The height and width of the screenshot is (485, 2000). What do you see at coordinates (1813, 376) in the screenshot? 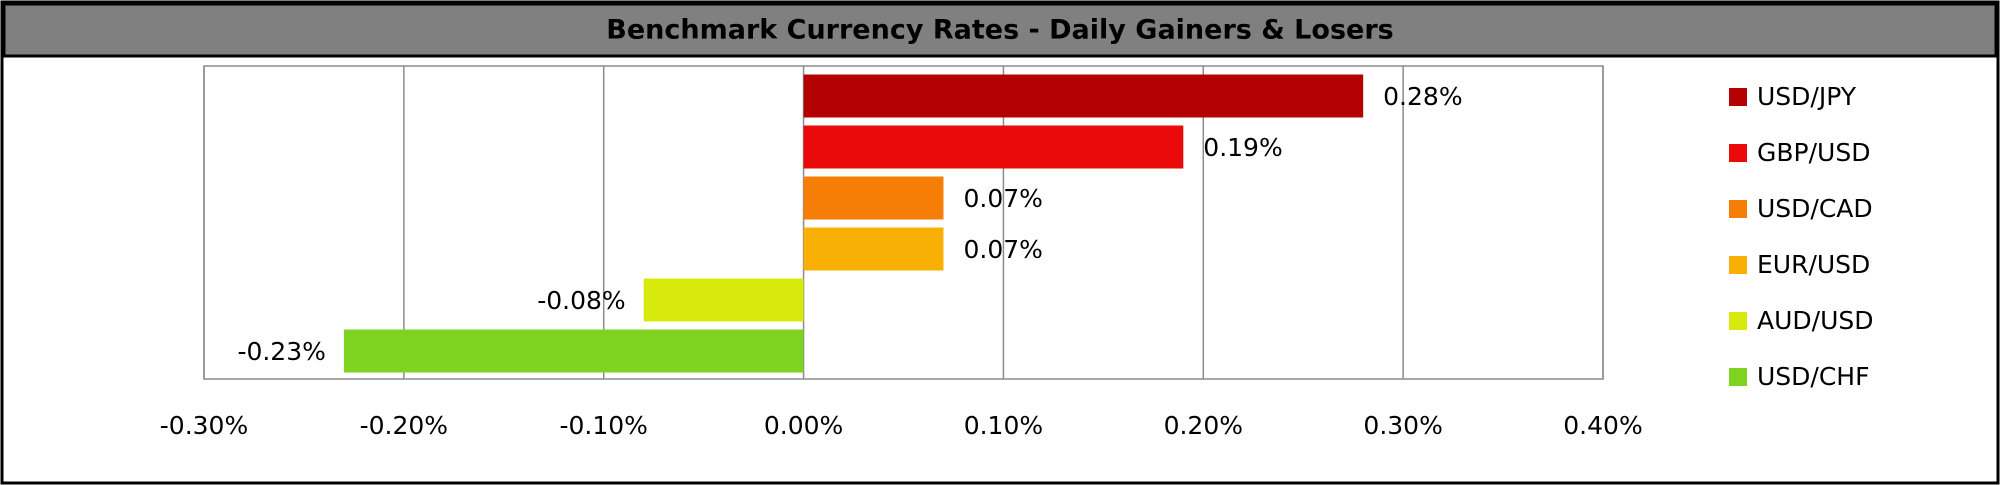
I see `legend-label: USD/CHF` at bounding box center [1813, 376].